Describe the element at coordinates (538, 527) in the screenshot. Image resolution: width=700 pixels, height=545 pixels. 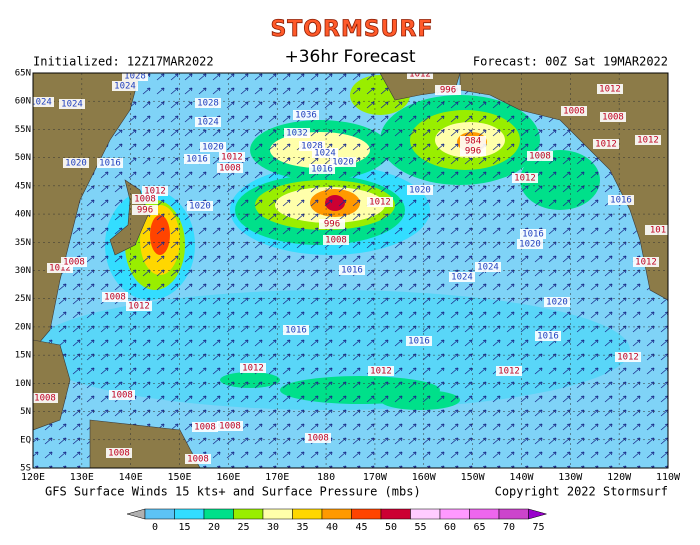
I see `colorbar-tick-label: 75` at that location.